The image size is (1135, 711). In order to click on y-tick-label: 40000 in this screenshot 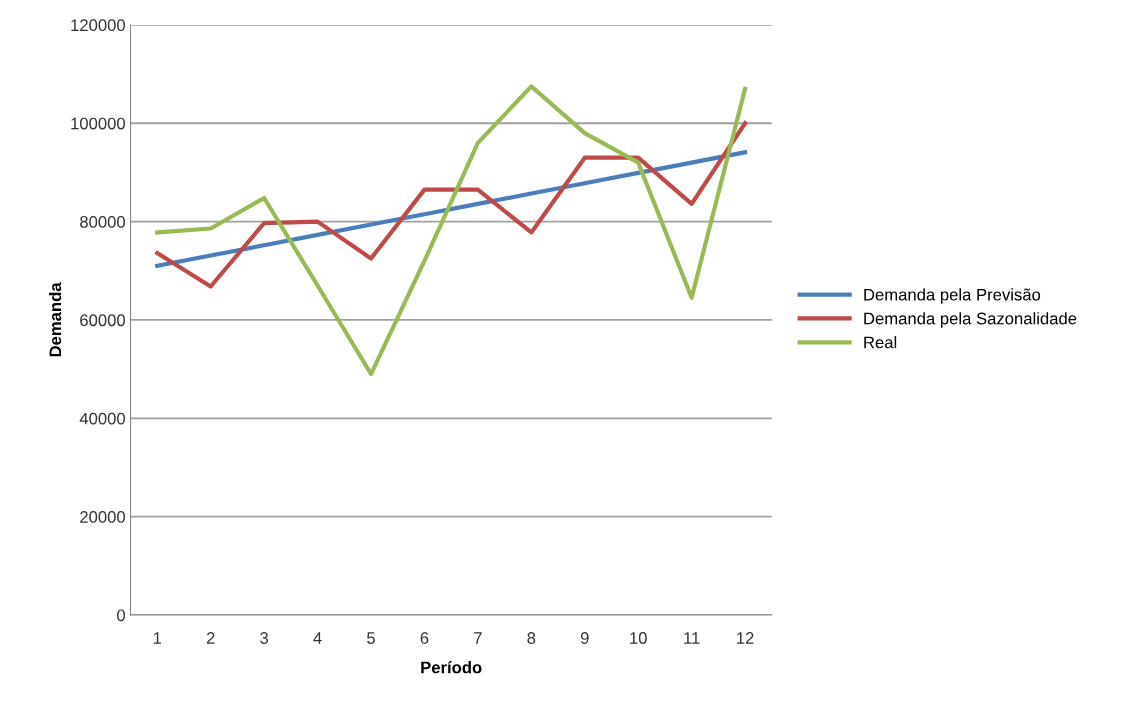, I will do `click(102, 418)`.